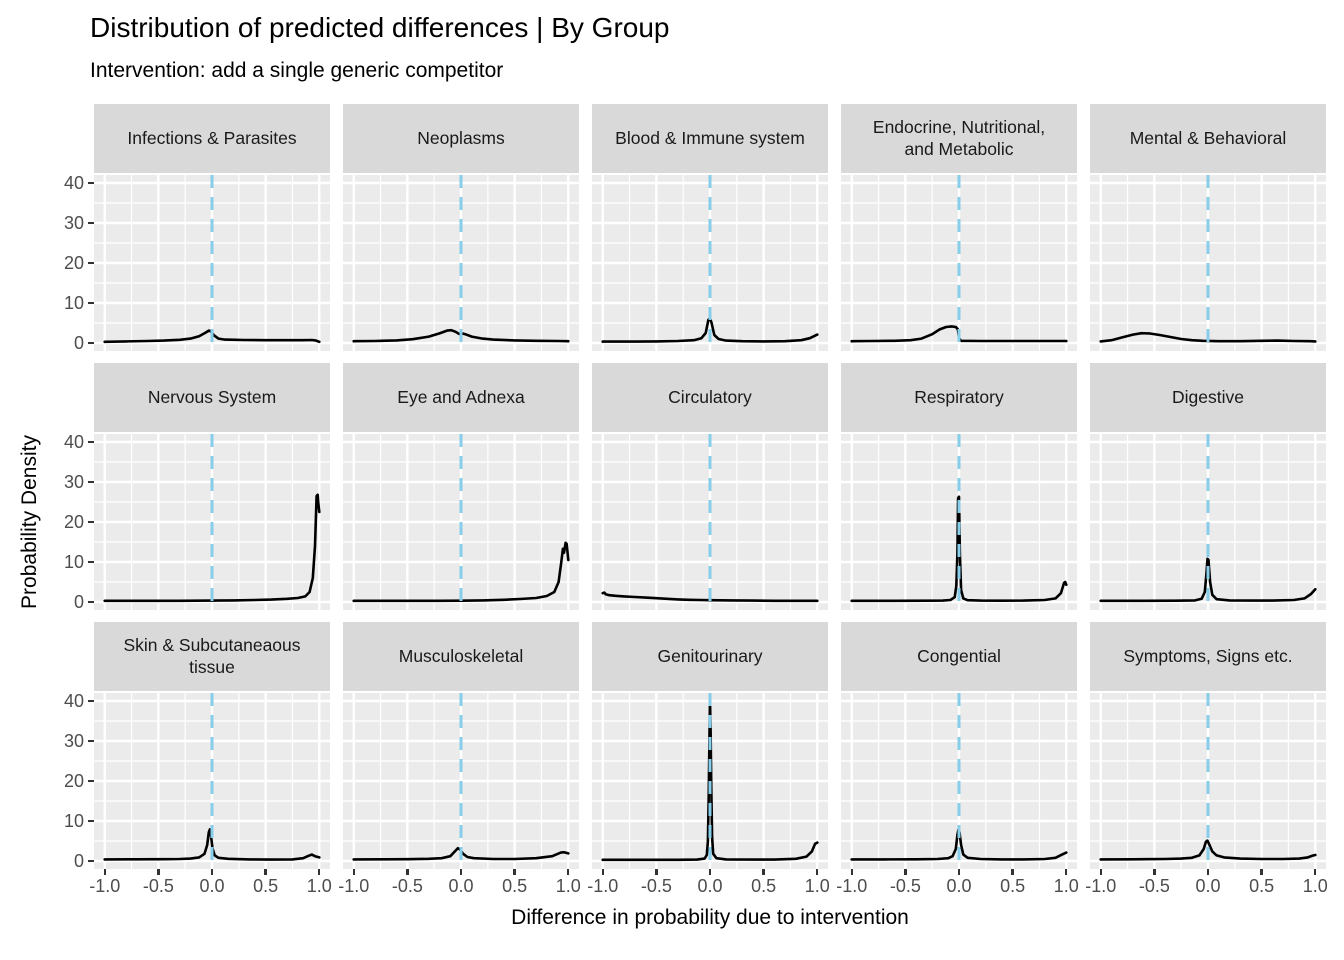 The height and width of the screenshot is (960, 1344). I want to click on y-tick-label: 20, so click(73, 263).